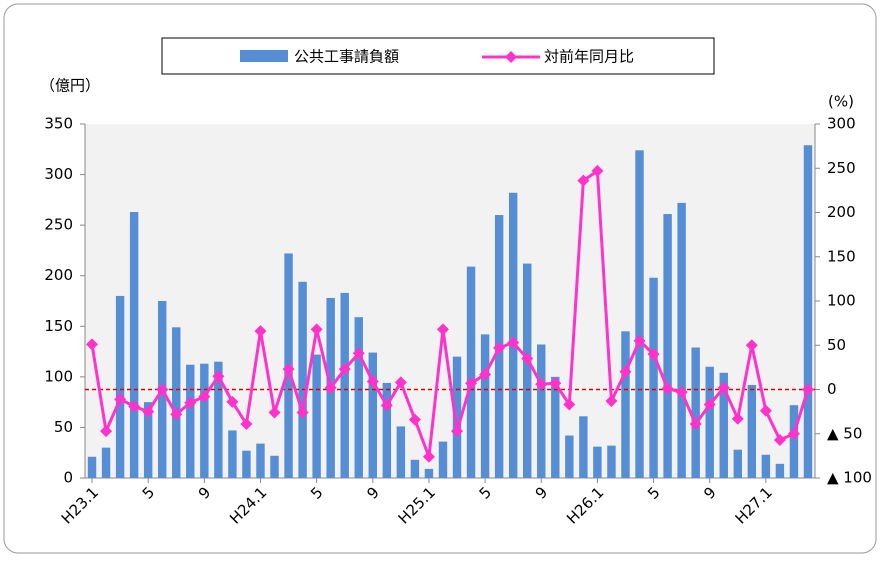 Image resolution: width=881 pixels, height=562 pixels. I want to click on y-axis-title: （億円）, so click(70, 86).